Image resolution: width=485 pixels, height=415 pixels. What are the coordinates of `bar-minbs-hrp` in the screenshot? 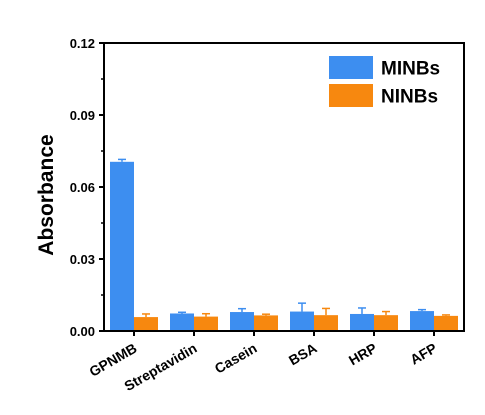 It's located at (362, 322).